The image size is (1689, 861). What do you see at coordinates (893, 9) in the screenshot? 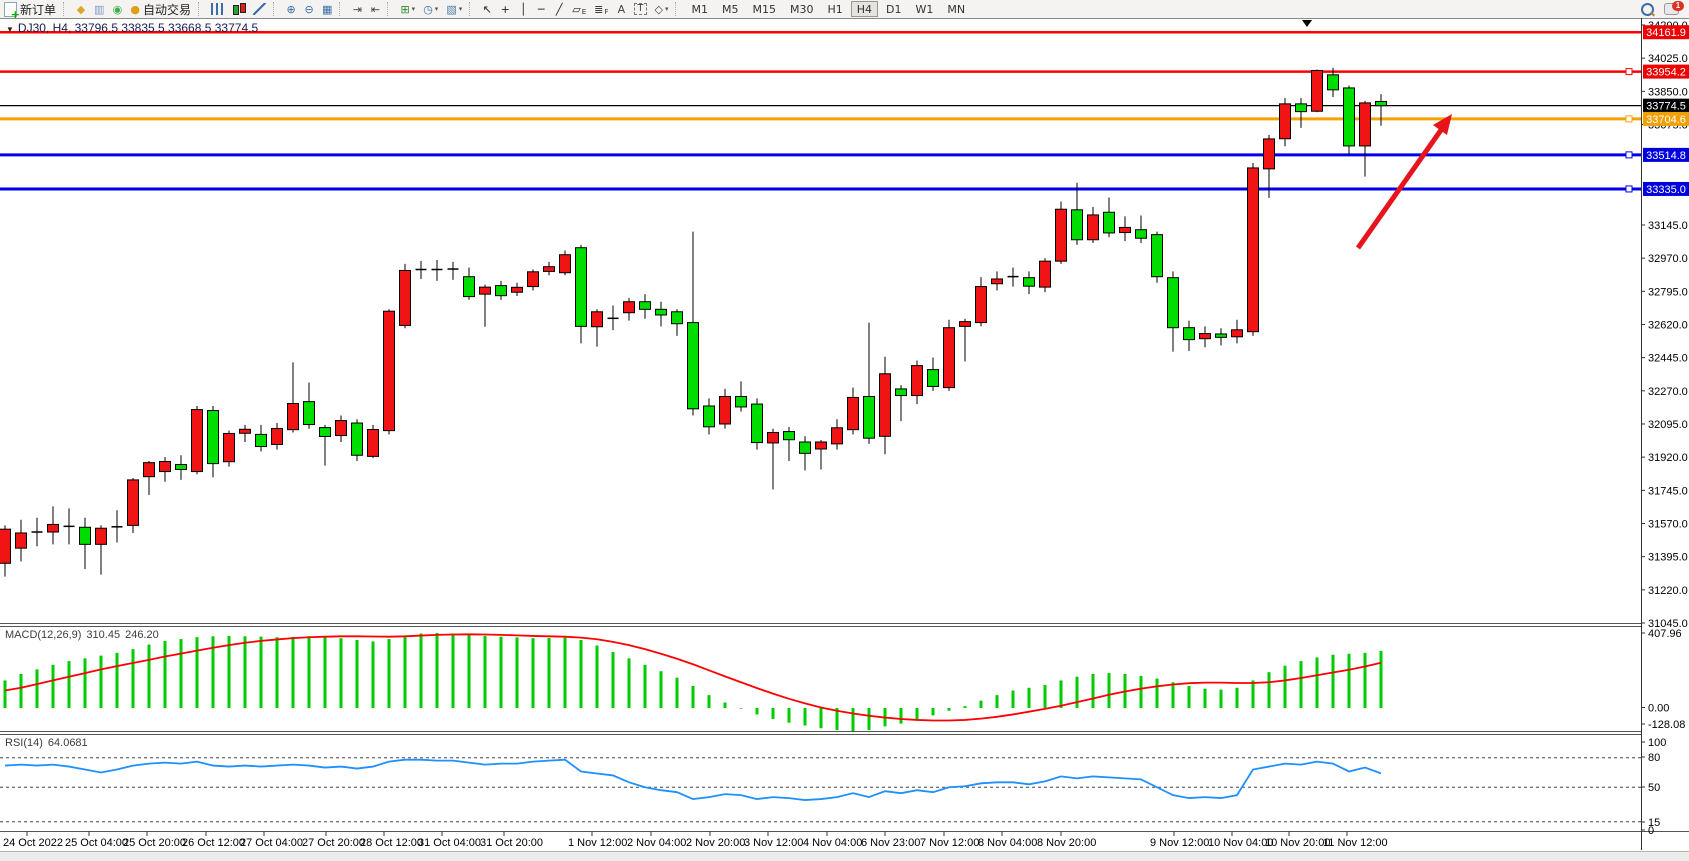
I see `timeframe-d1-button: D1` at bounding box center [893, 9].